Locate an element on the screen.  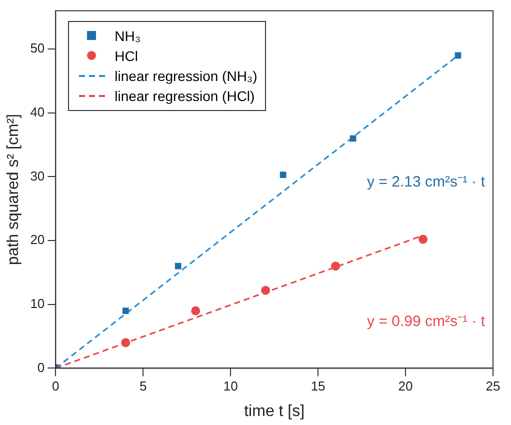
y-axis-title: path squared s² [cm²] is located at coordinates (13, 190).